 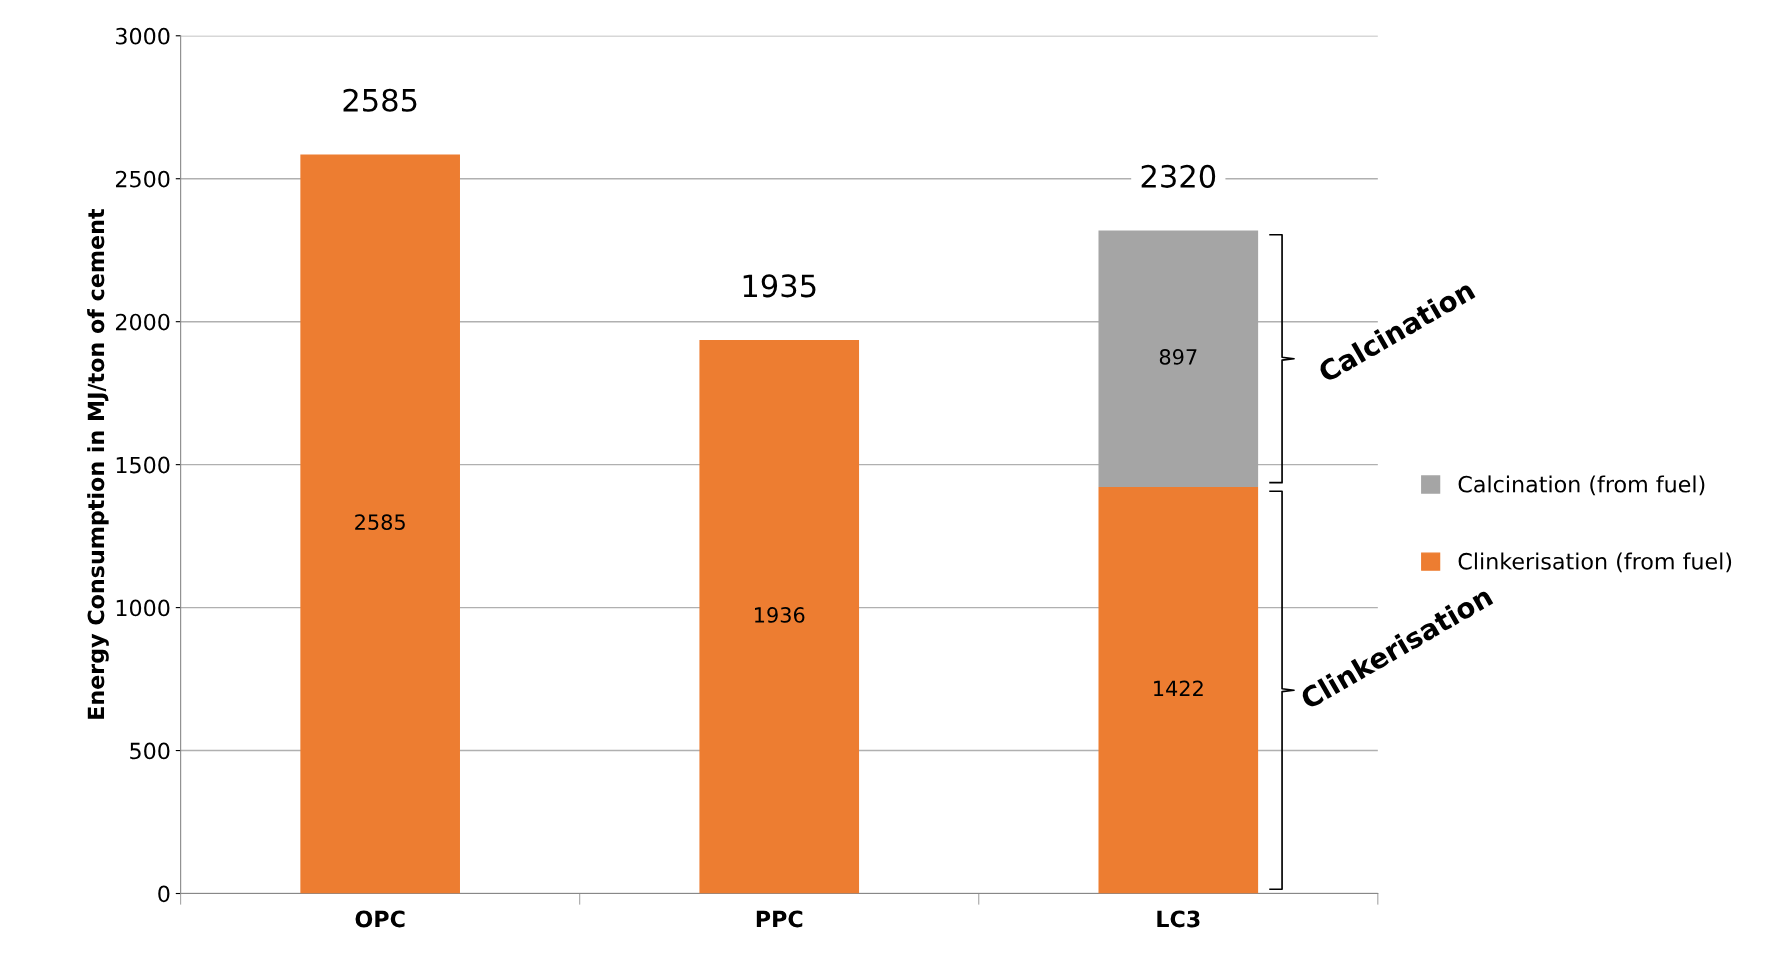 What do you see at coordinates (380, 100) in the screenshot?
I see `total-label: 2585` at bounding box center [380, 100].